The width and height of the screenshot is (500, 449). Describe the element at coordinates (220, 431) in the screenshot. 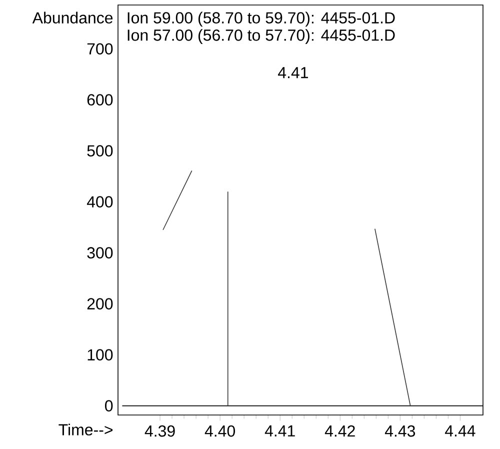

I see `x-tick-label: 4.40` at that location.